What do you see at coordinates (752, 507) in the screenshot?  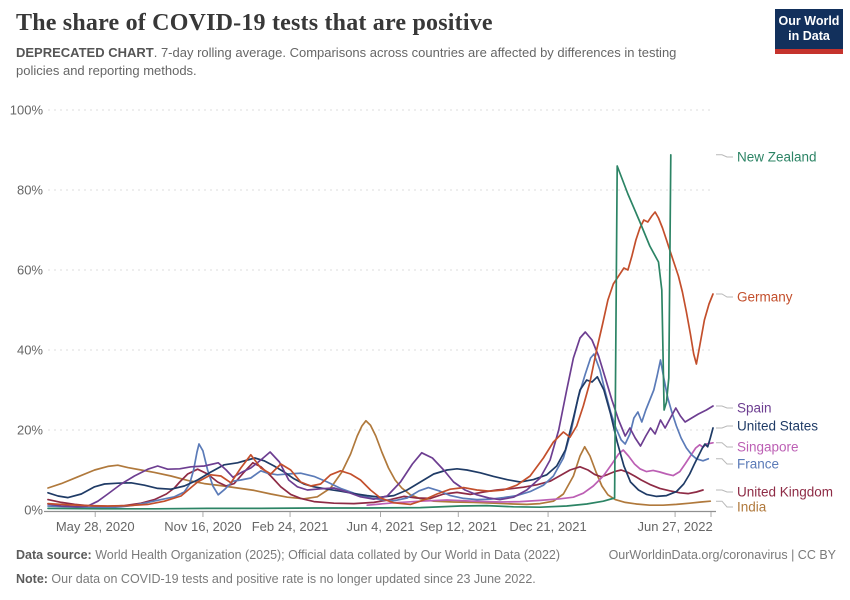 I see `legend-label-india: India` at bounding box center [752, 507].